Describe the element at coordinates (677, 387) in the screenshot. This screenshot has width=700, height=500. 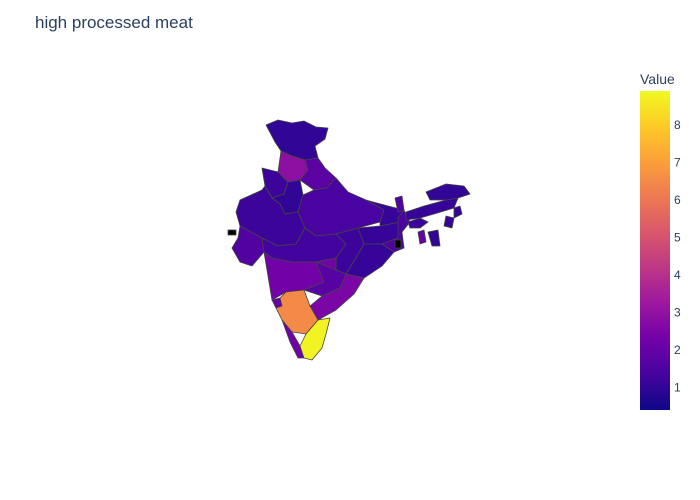
I see `colorbar-tick-label: 1` at that location.